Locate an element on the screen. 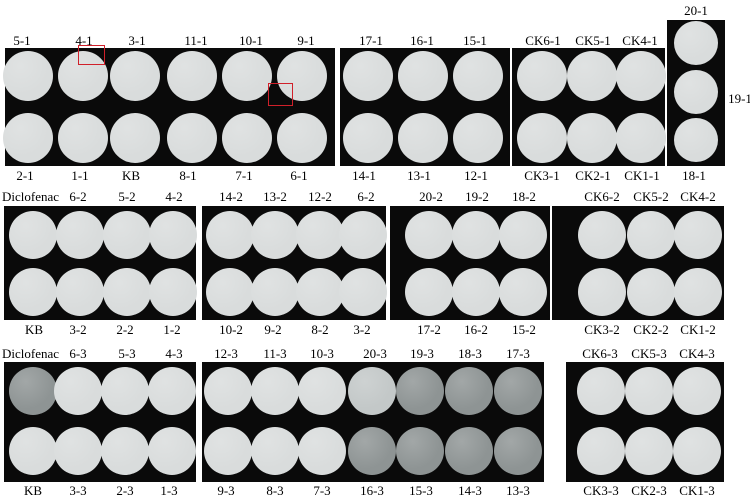  label-1-1: 1-1 is located at coordinates (80, 175).